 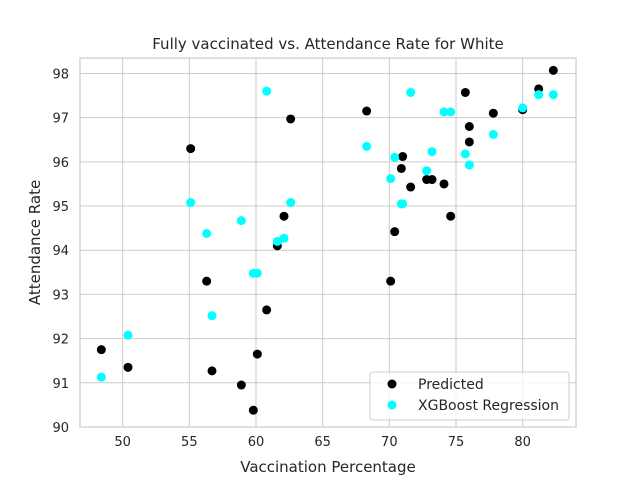 I want to click on y-tick-label: 98, so click(x=60, y=74).